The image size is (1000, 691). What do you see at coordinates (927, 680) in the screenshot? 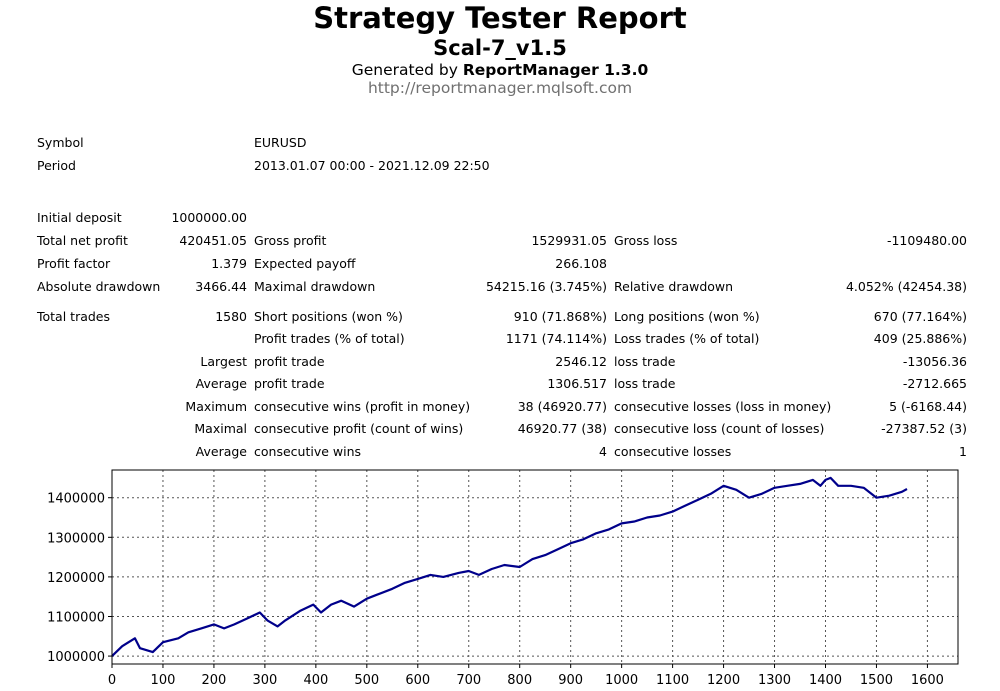
I see `x-tick-label: 1600` at bounding box center [927, 680].